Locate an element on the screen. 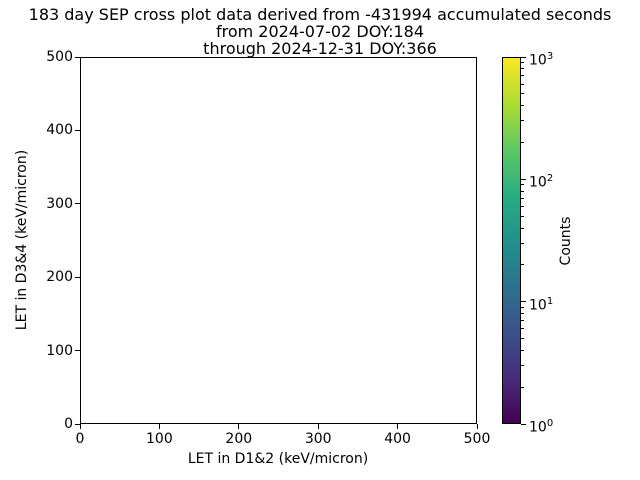  y-axis-tick-label: 400 is located at coordinates (59, 130).